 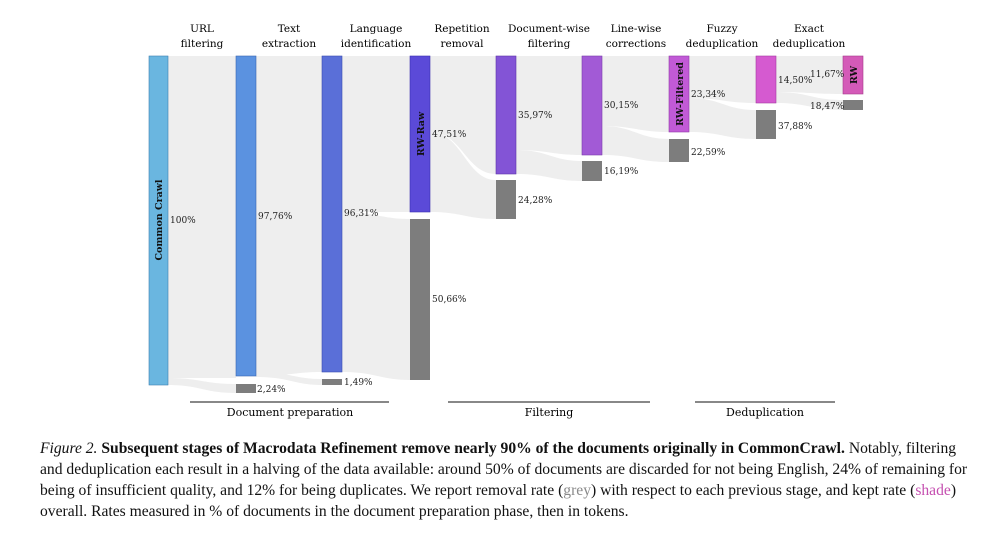 I want to click on flow-lang-to-rep-removed, so click(x=463, y=175).